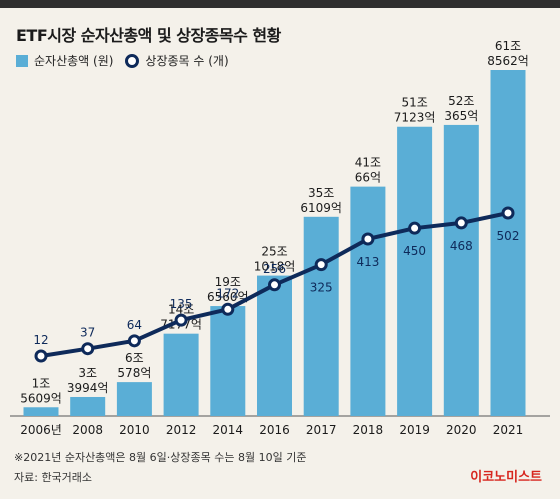  Describe the element at coordinates (461, 270) in the screenshot. I see `bar-2020` at that location.